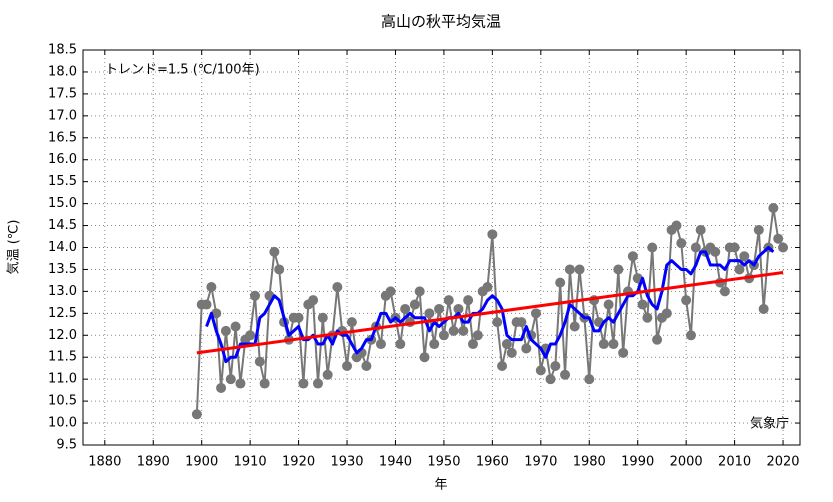 The height and width of the screenshot is (502, 833). I want to click on x-tick-label: 1900, so click(201, 462).